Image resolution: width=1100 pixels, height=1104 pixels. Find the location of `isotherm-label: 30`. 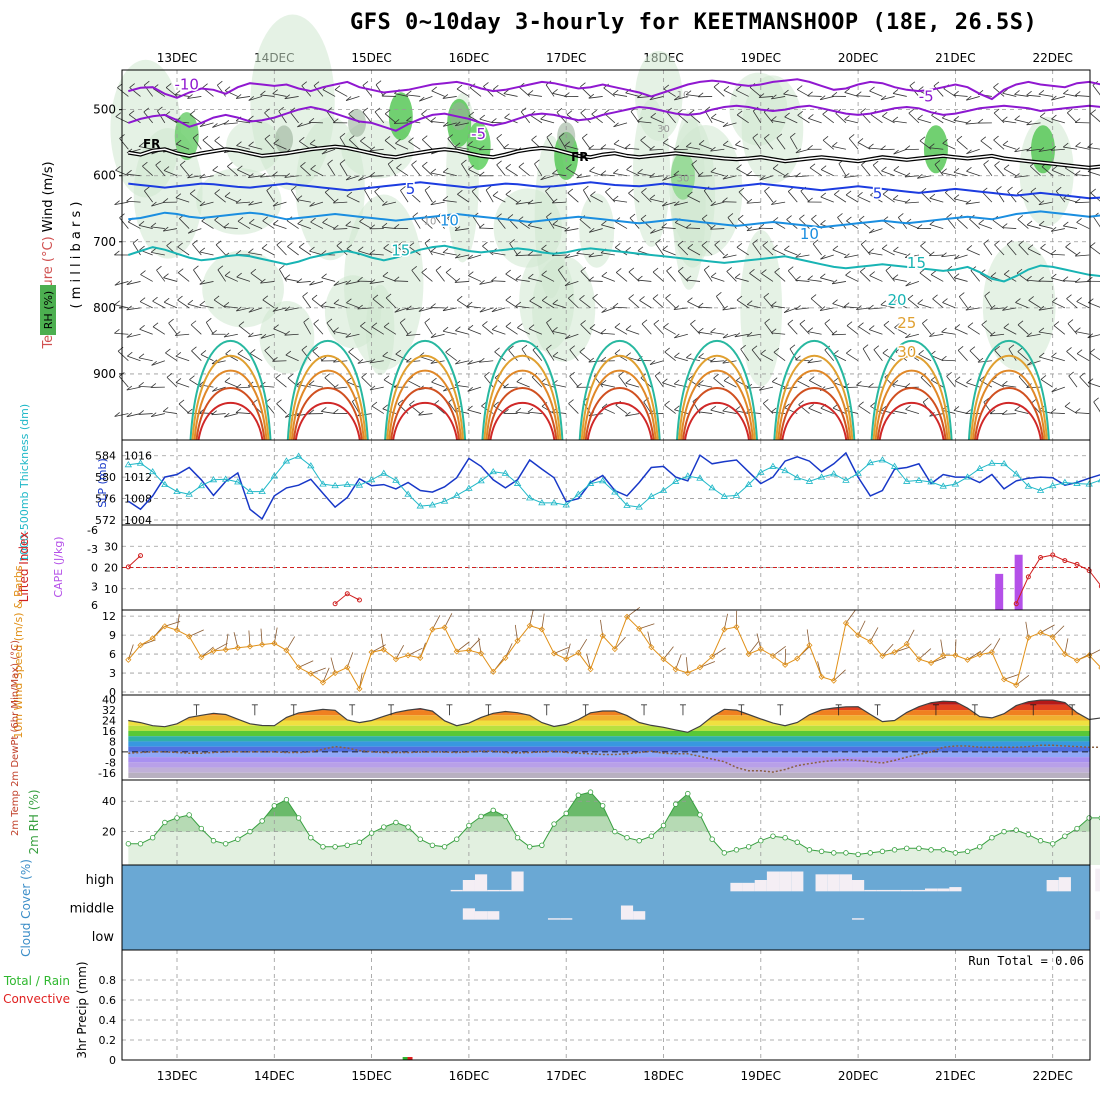

isotherm-label: 30 is located at coordinates (906, 352).